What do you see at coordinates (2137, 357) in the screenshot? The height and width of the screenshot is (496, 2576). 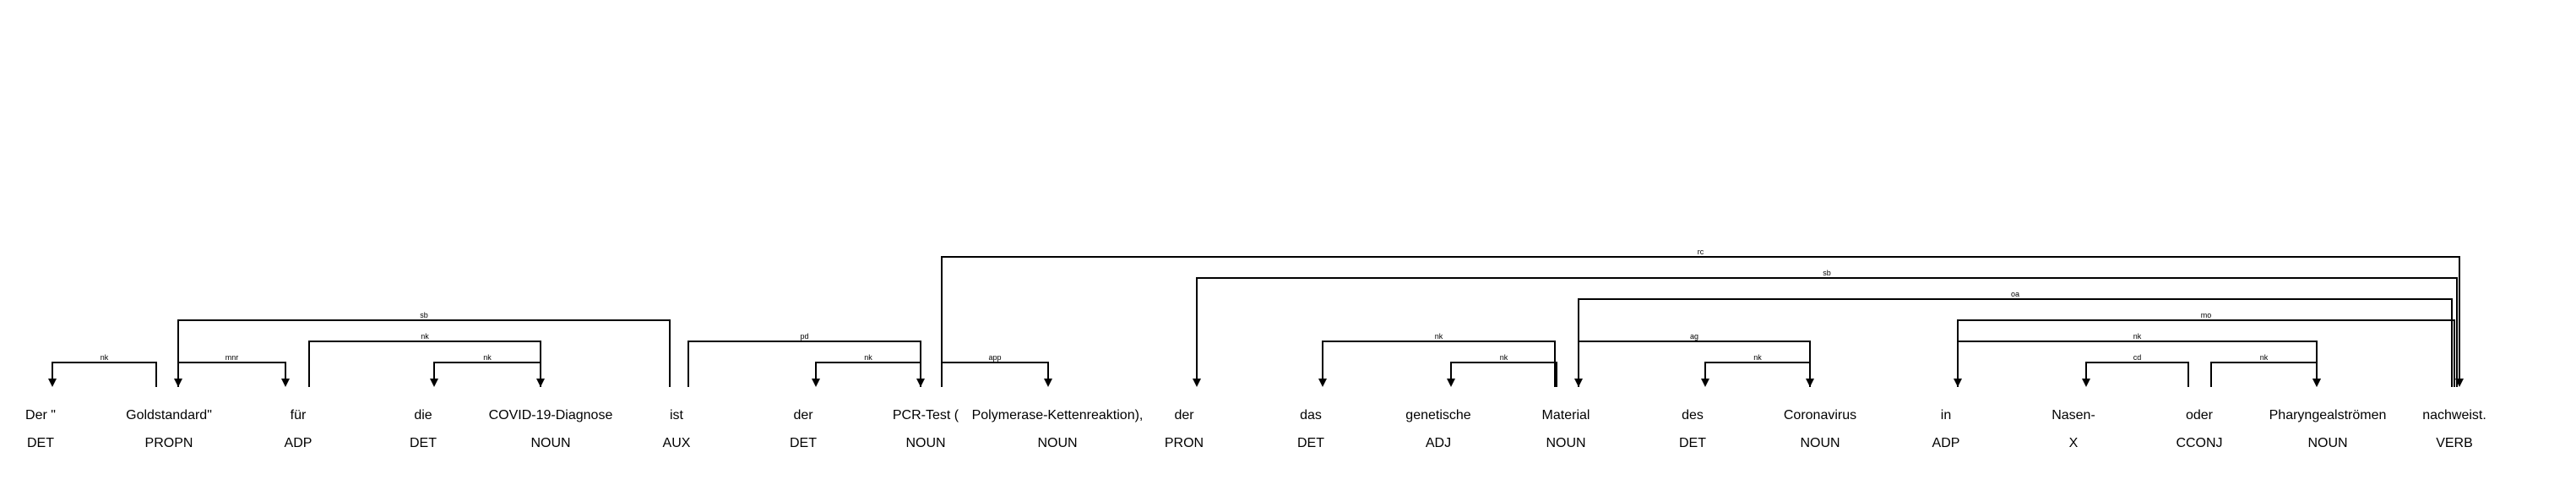 I see `arc-label: cd` at bounding box center [2137, 357].